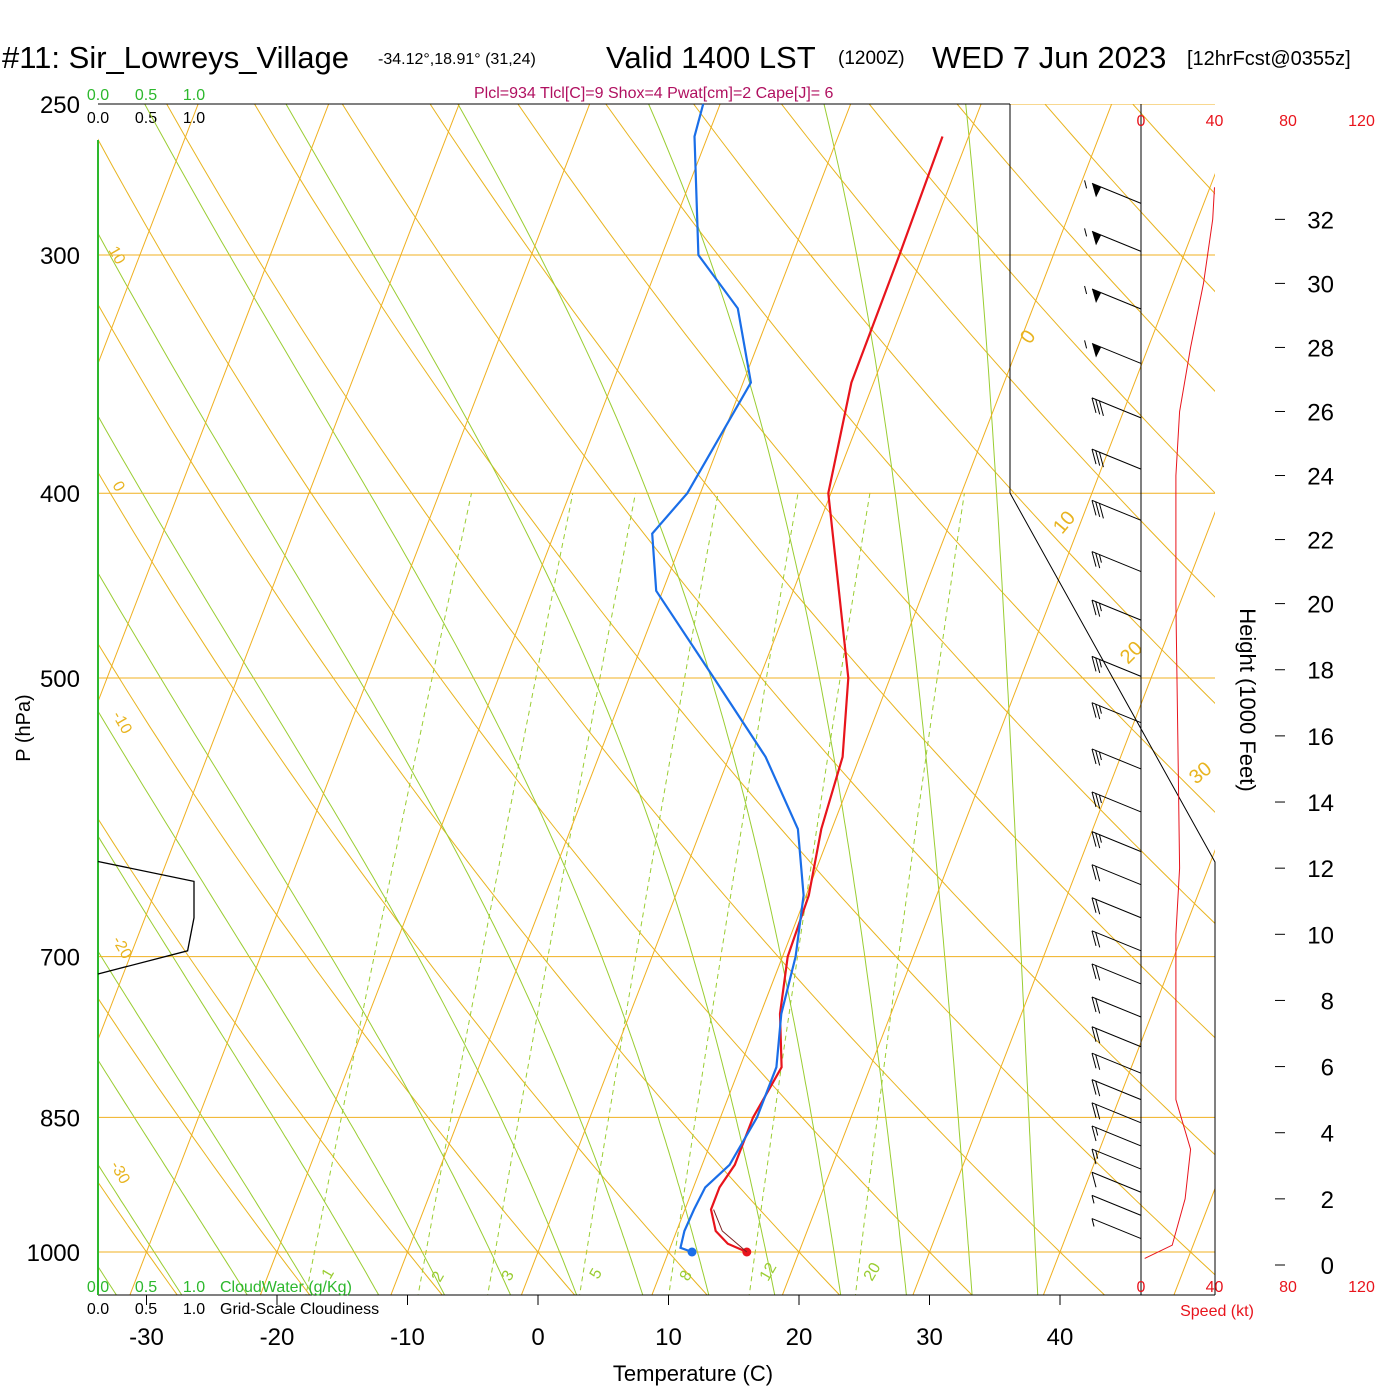  Describe the element at coordinates (194, 1309) in the screenshot. I see `cloudiness-tick-bottom: 1.0` at that location.